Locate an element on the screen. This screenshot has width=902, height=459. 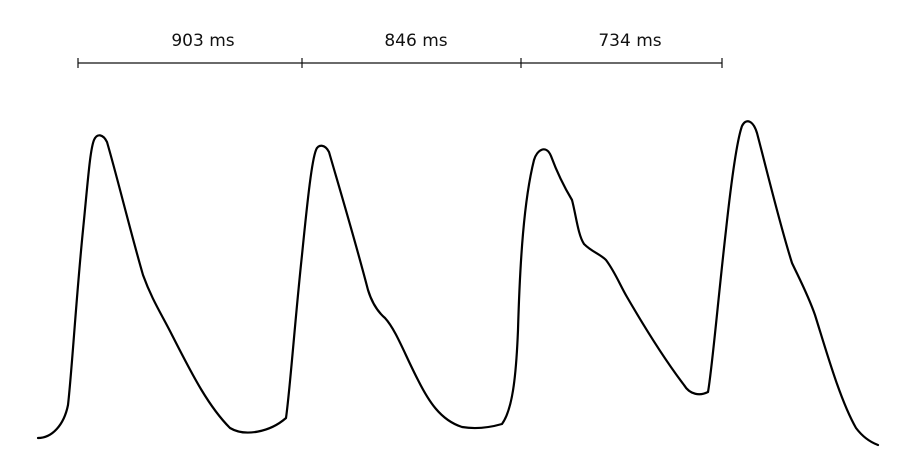
interval-brackets: 903 ms 846 ms 734 ms is located at coordinates (400, 49).